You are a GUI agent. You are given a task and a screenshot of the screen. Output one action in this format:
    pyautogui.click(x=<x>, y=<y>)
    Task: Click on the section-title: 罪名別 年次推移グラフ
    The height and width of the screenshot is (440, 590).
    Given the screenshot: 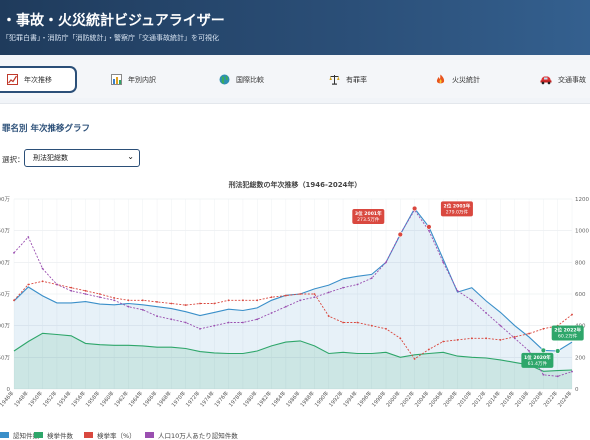 What is the action you would take?
    pyautogui.click(x=46, y=129)
    